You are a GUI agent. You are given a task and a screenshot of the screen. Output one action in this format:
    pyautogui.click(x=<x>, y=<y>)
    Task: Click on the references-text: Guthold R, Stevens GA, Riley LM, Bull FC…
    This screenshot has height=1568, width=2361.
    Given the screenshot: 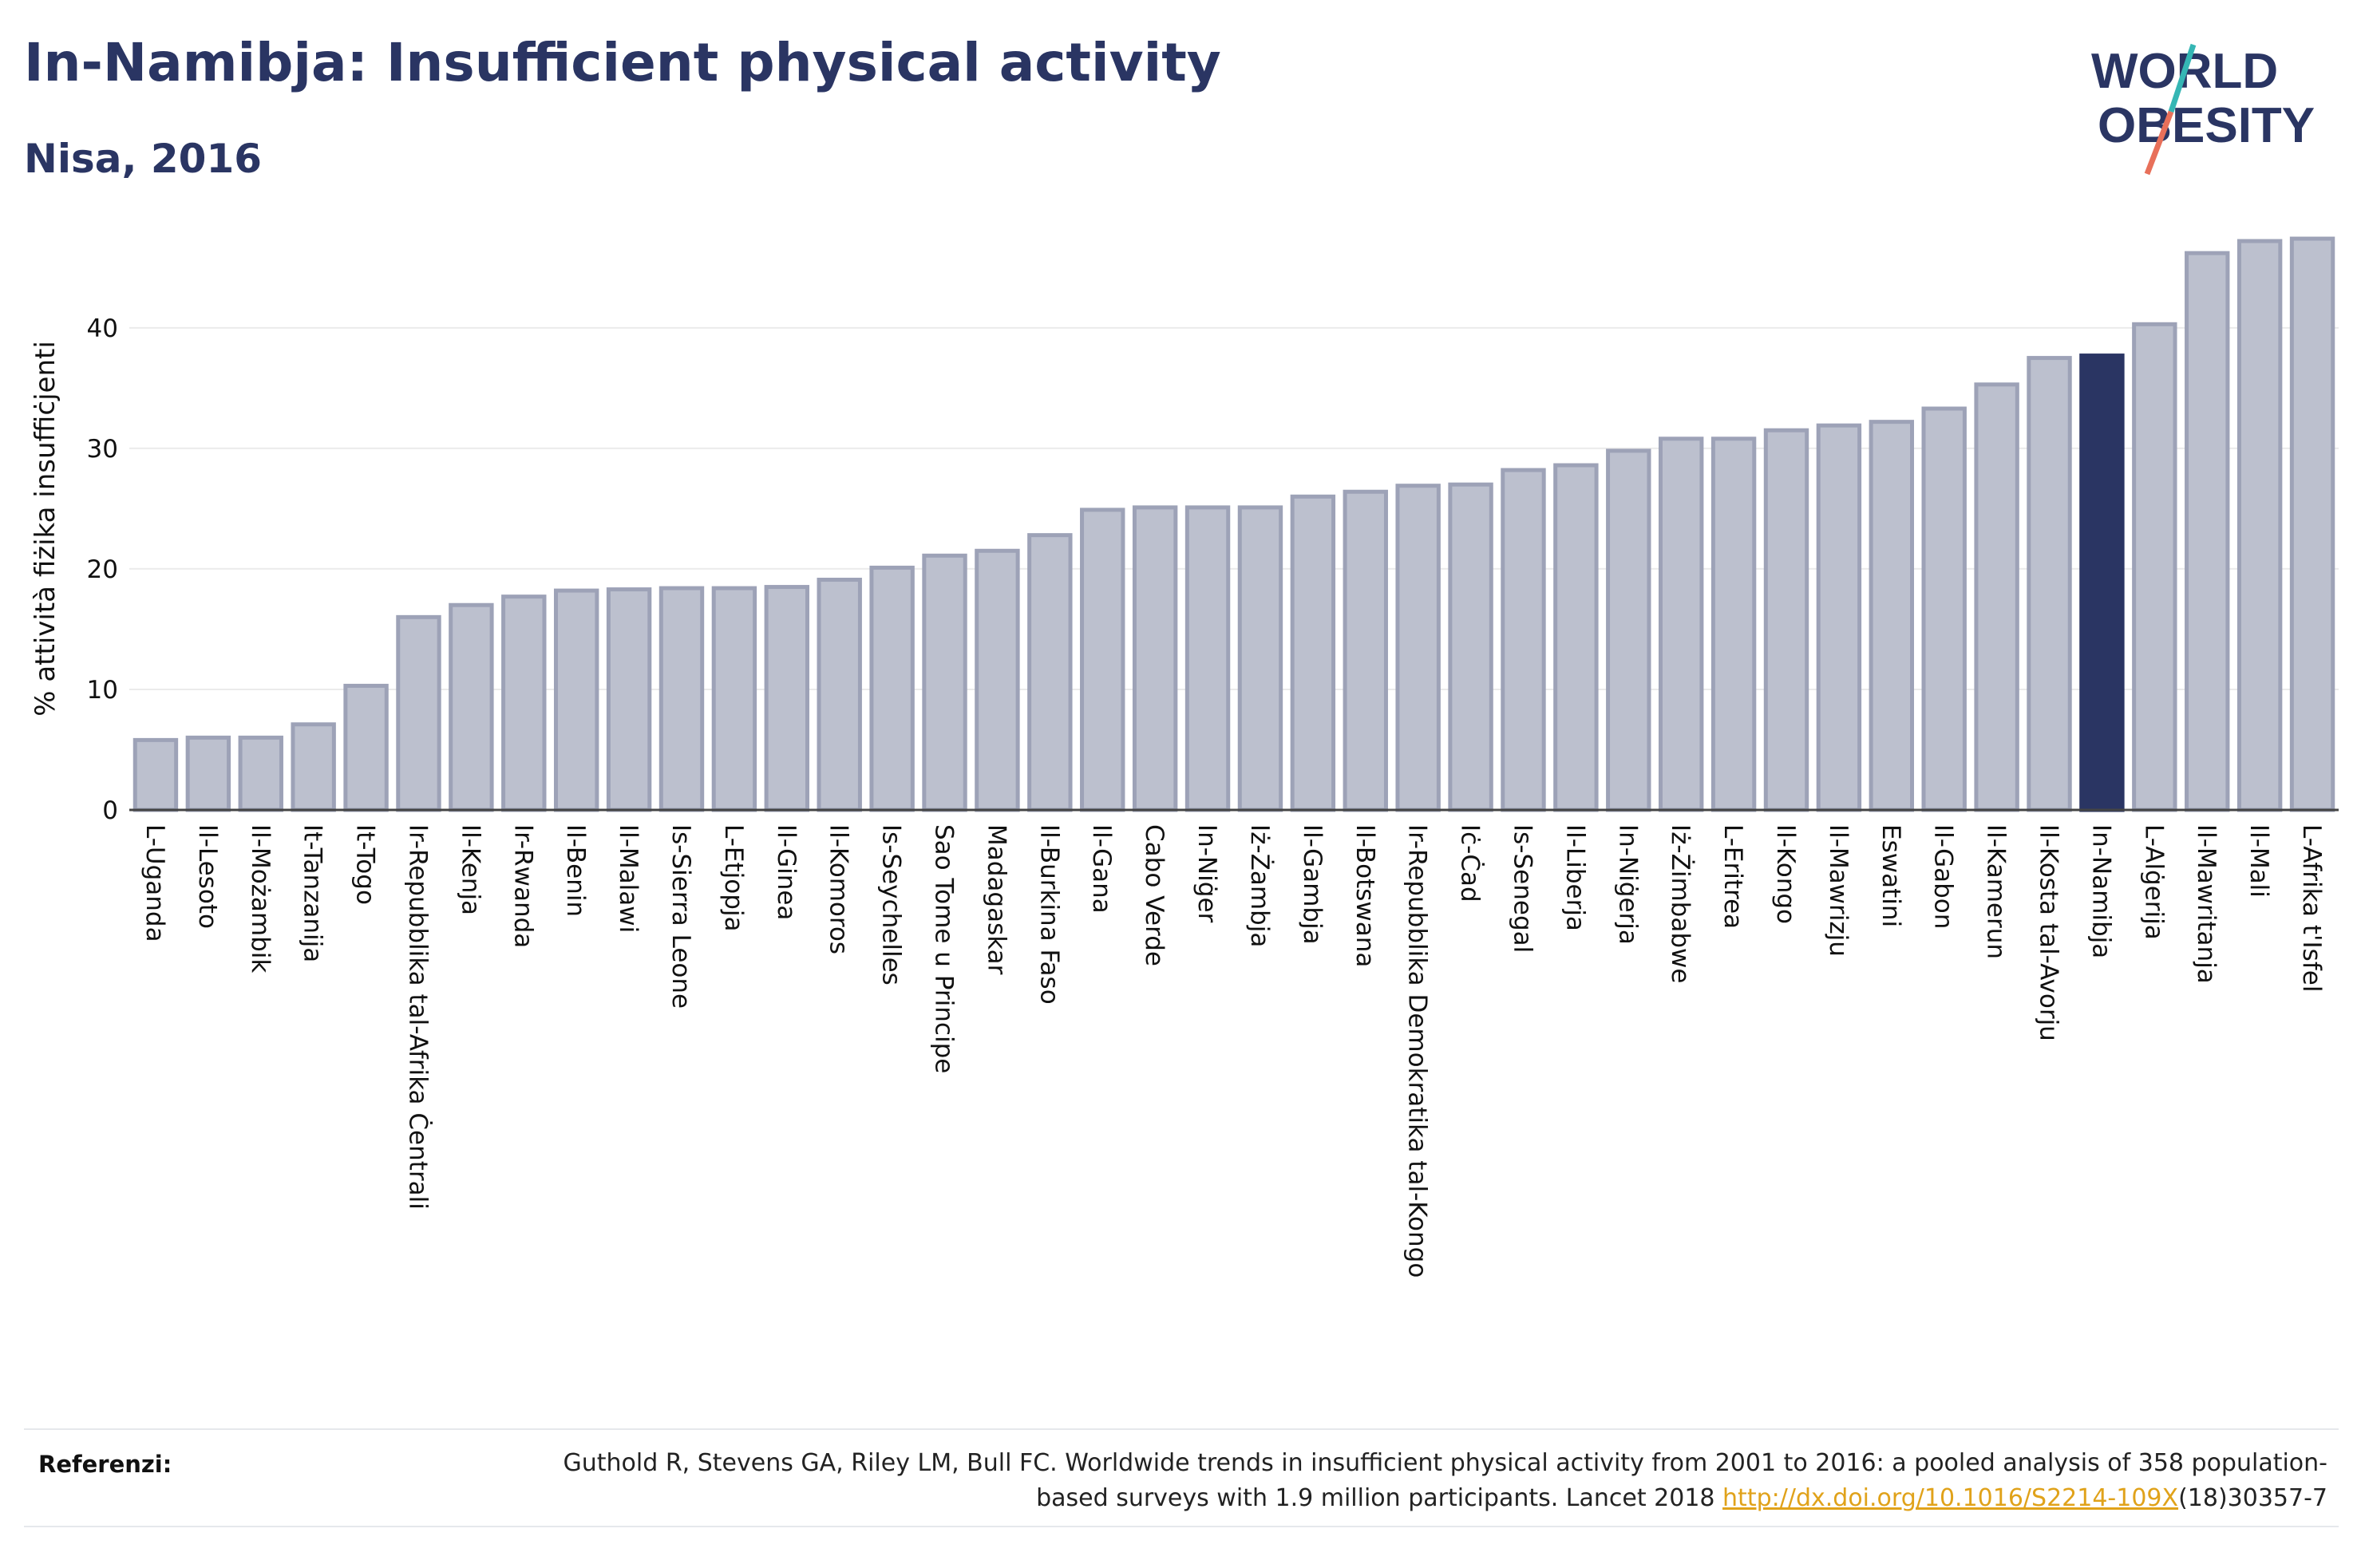 What is the action you would take?
    pyautogui.click(x=1409, y=1481)
    